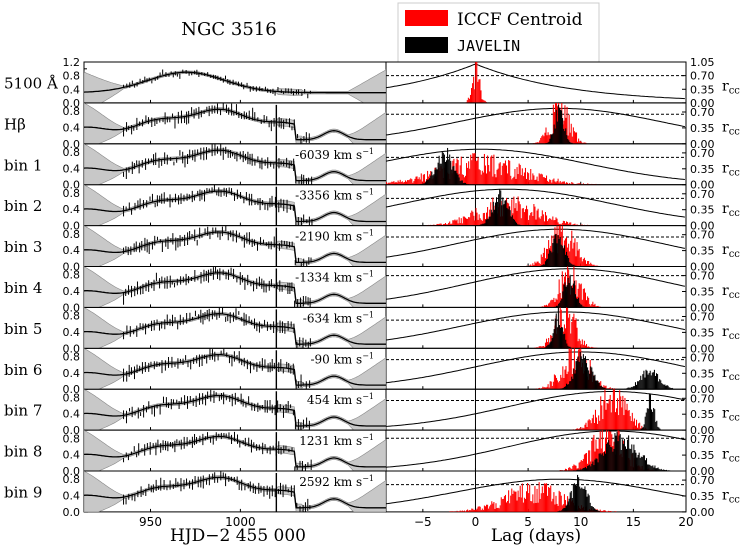  I want to click on panel-7: bin 5 0.0 0.4 0.8 0.00 0.35 0.70 rcc -634 km s−1, so click(372, 330).